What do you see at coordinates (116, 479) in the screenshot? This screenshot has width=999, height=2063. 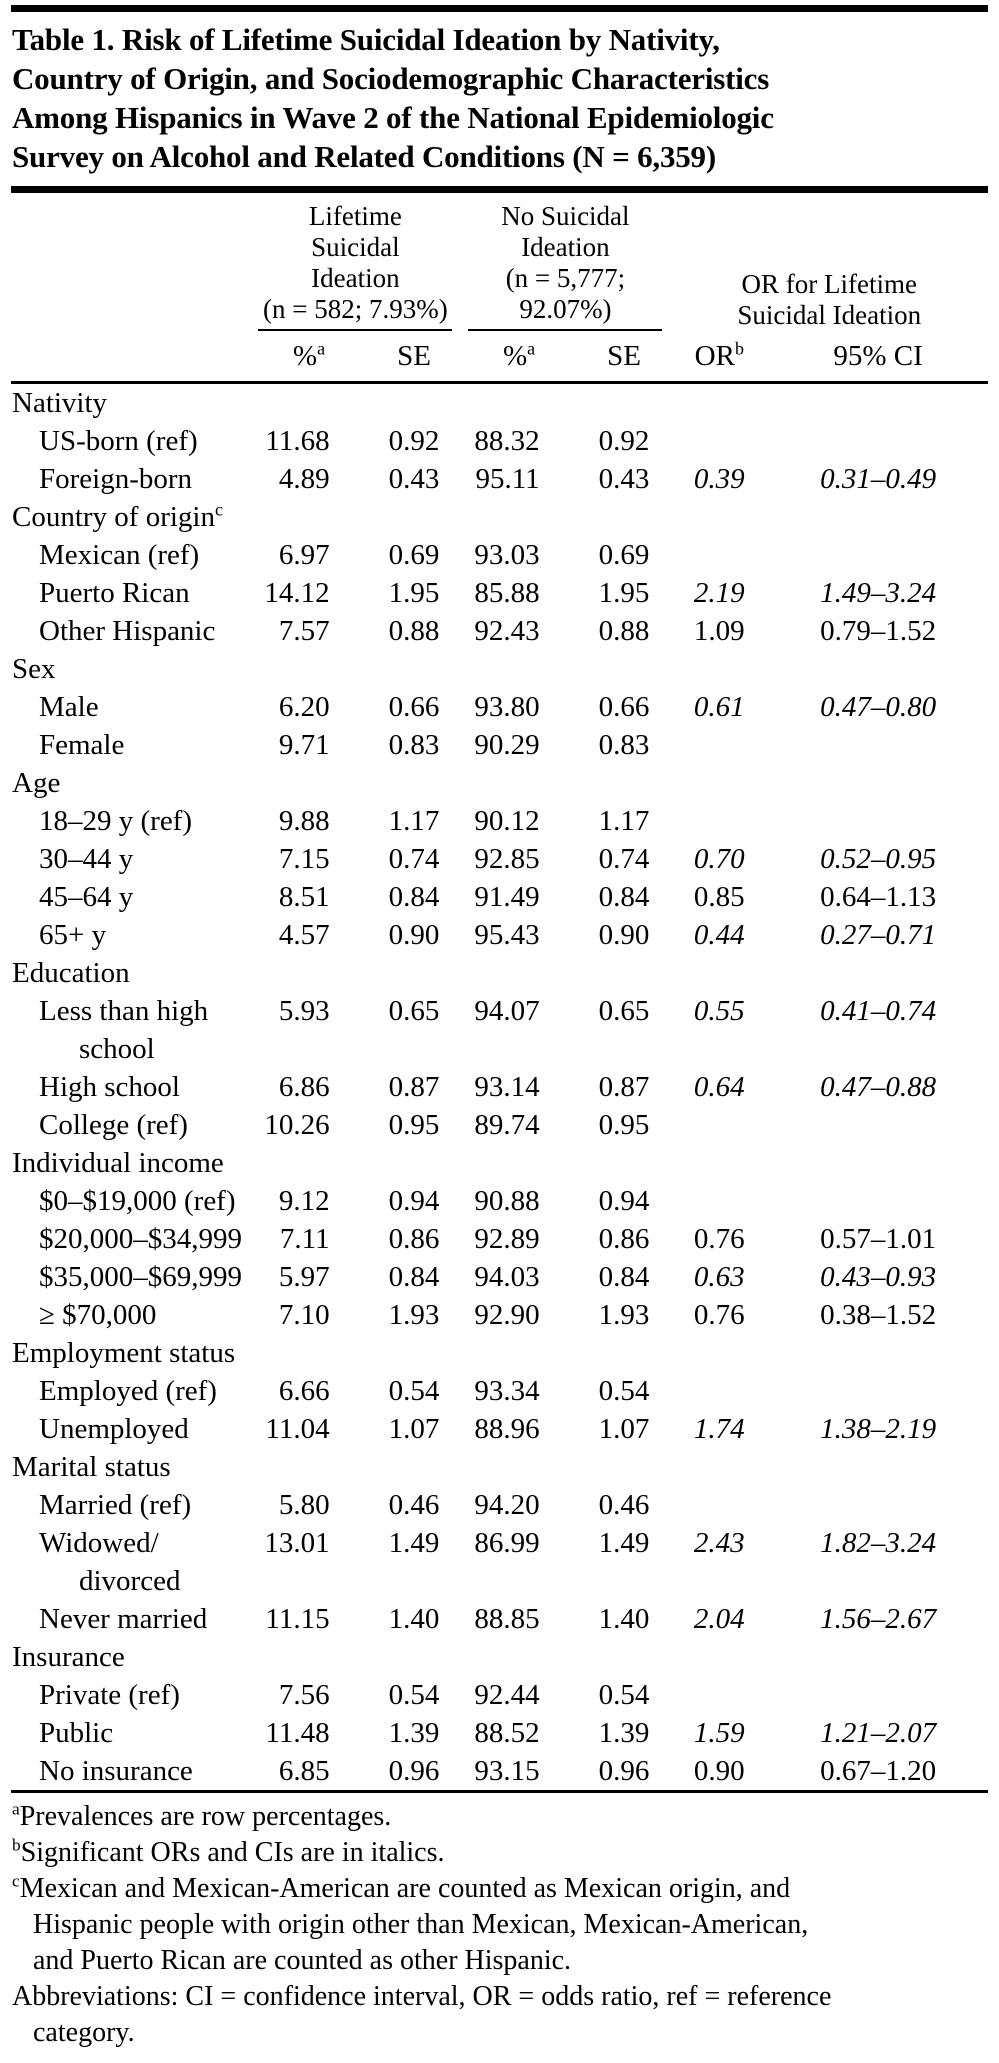 I see `row-label: Foreign-born` at bounding box center [116, 479].